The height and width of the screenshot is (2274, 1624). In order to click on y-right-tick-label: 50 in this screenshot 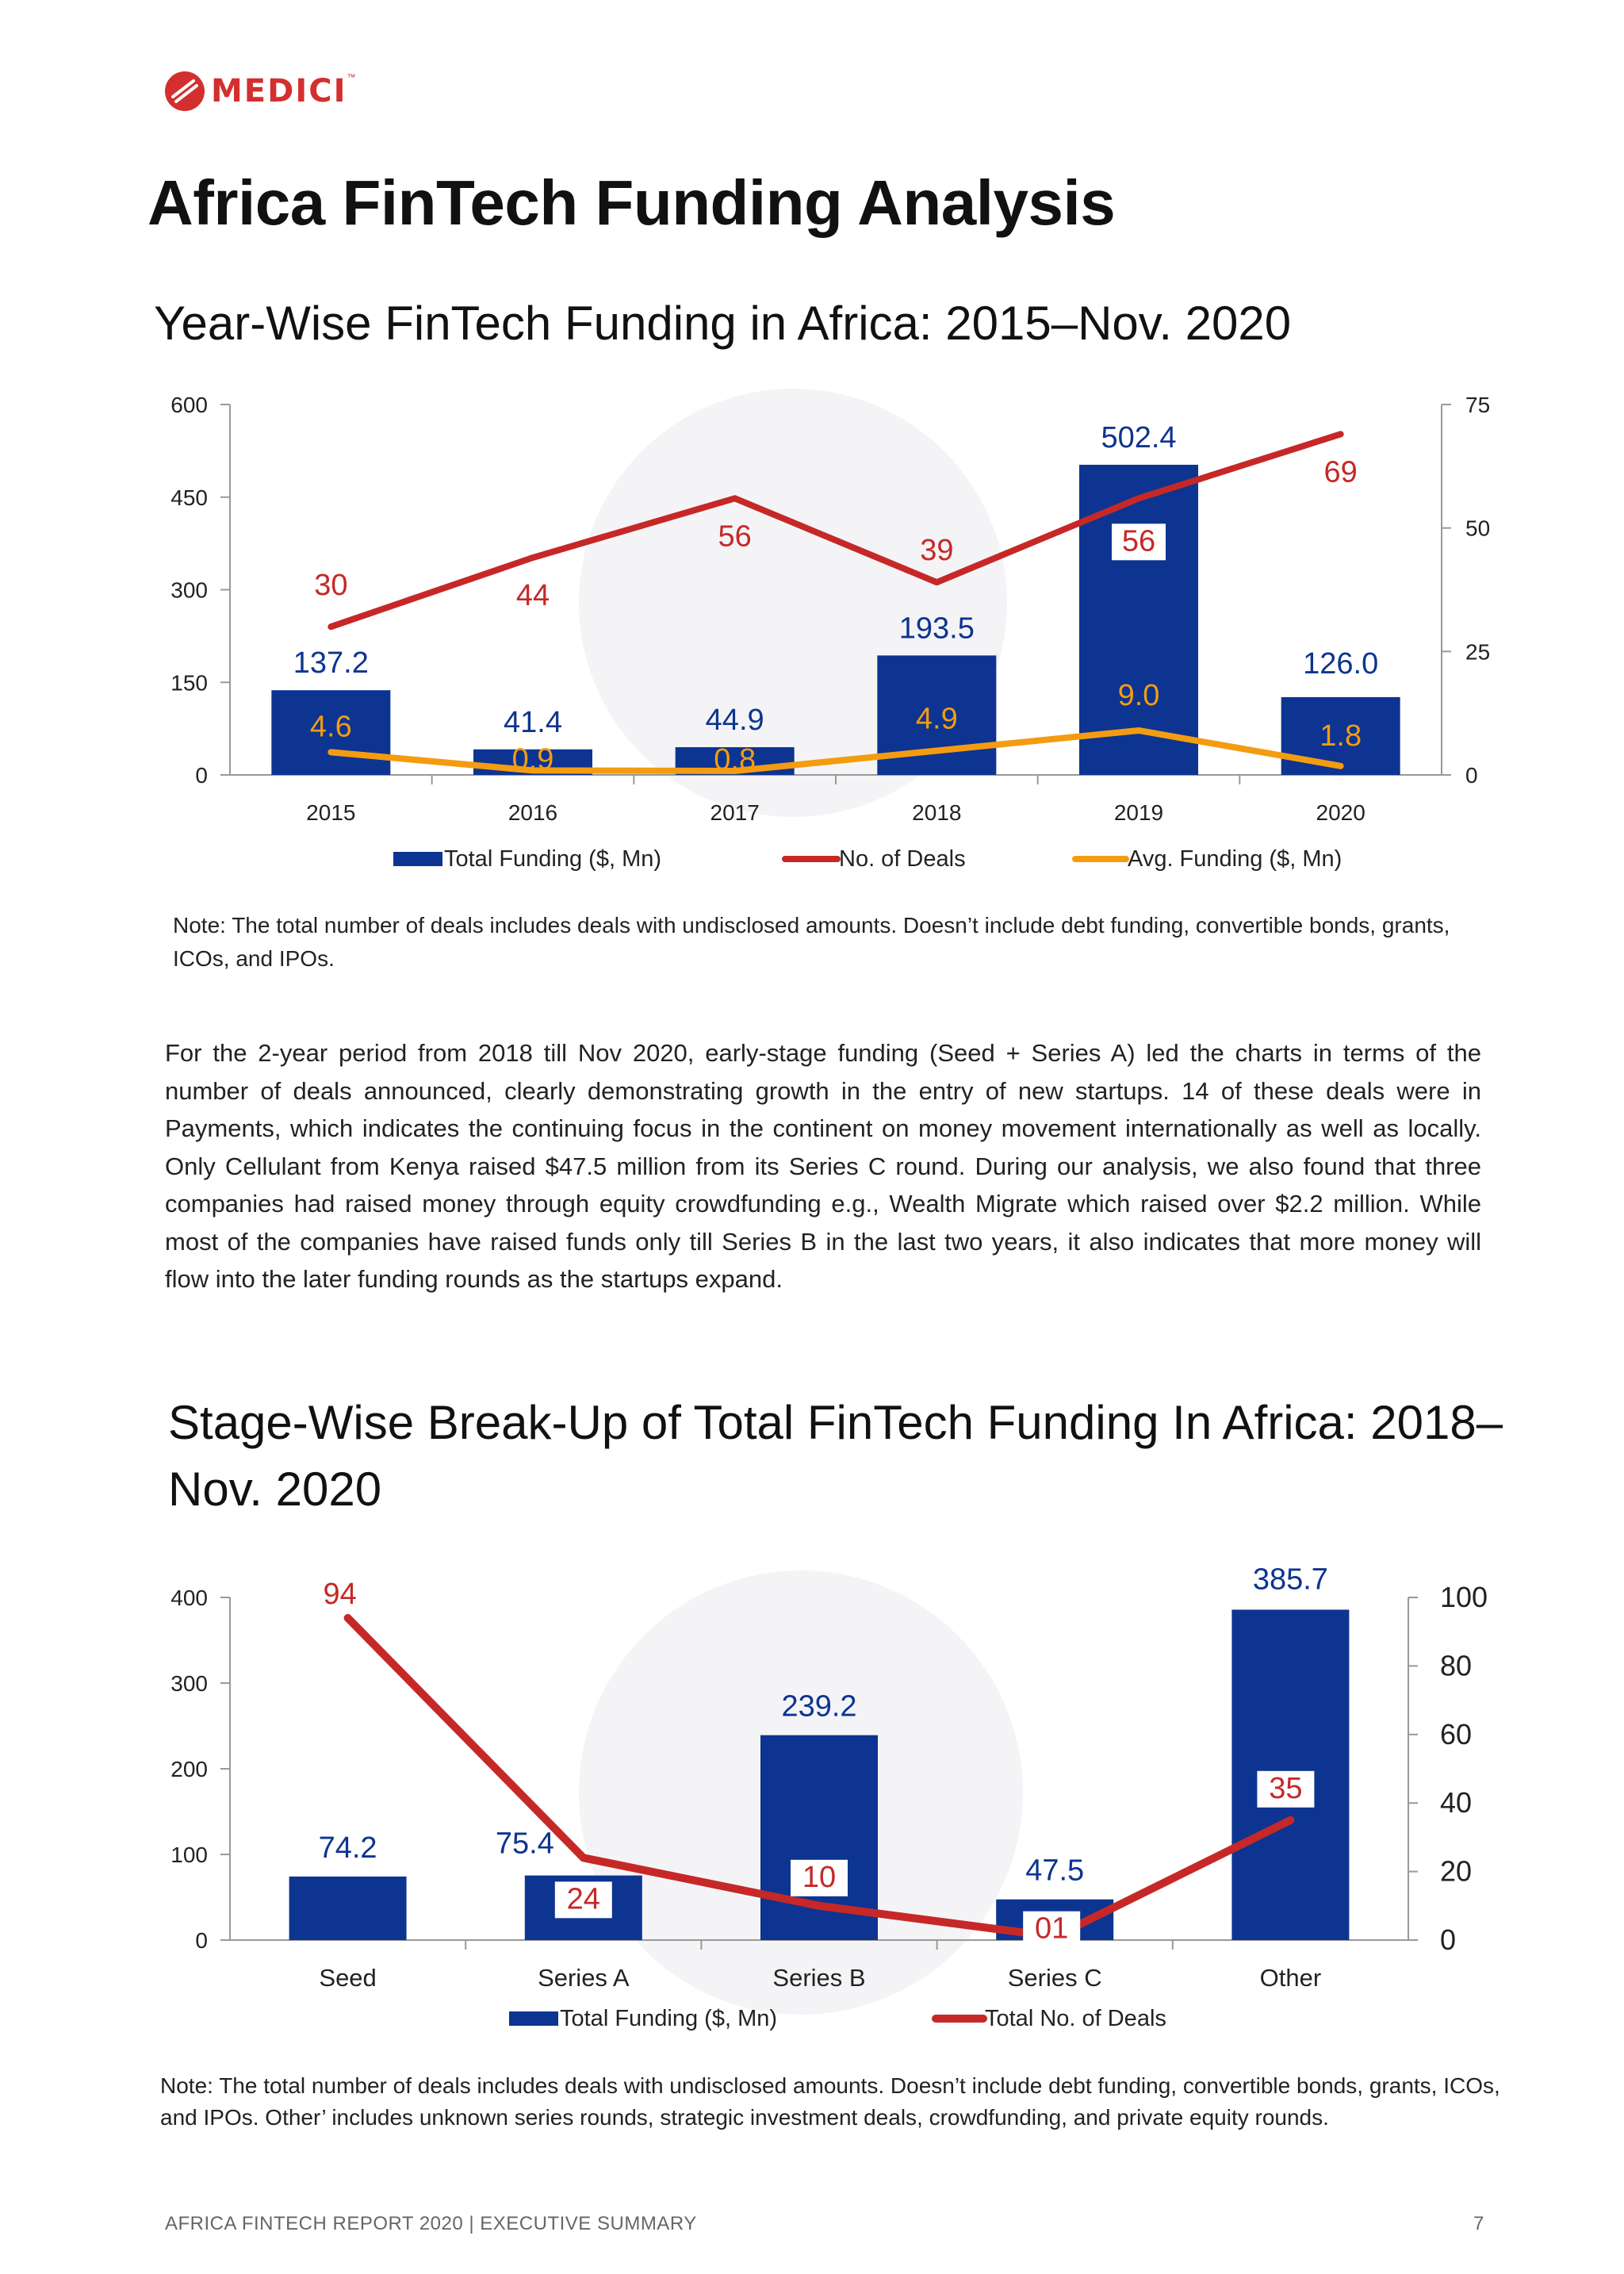, I will do `click(1477, 528)`.